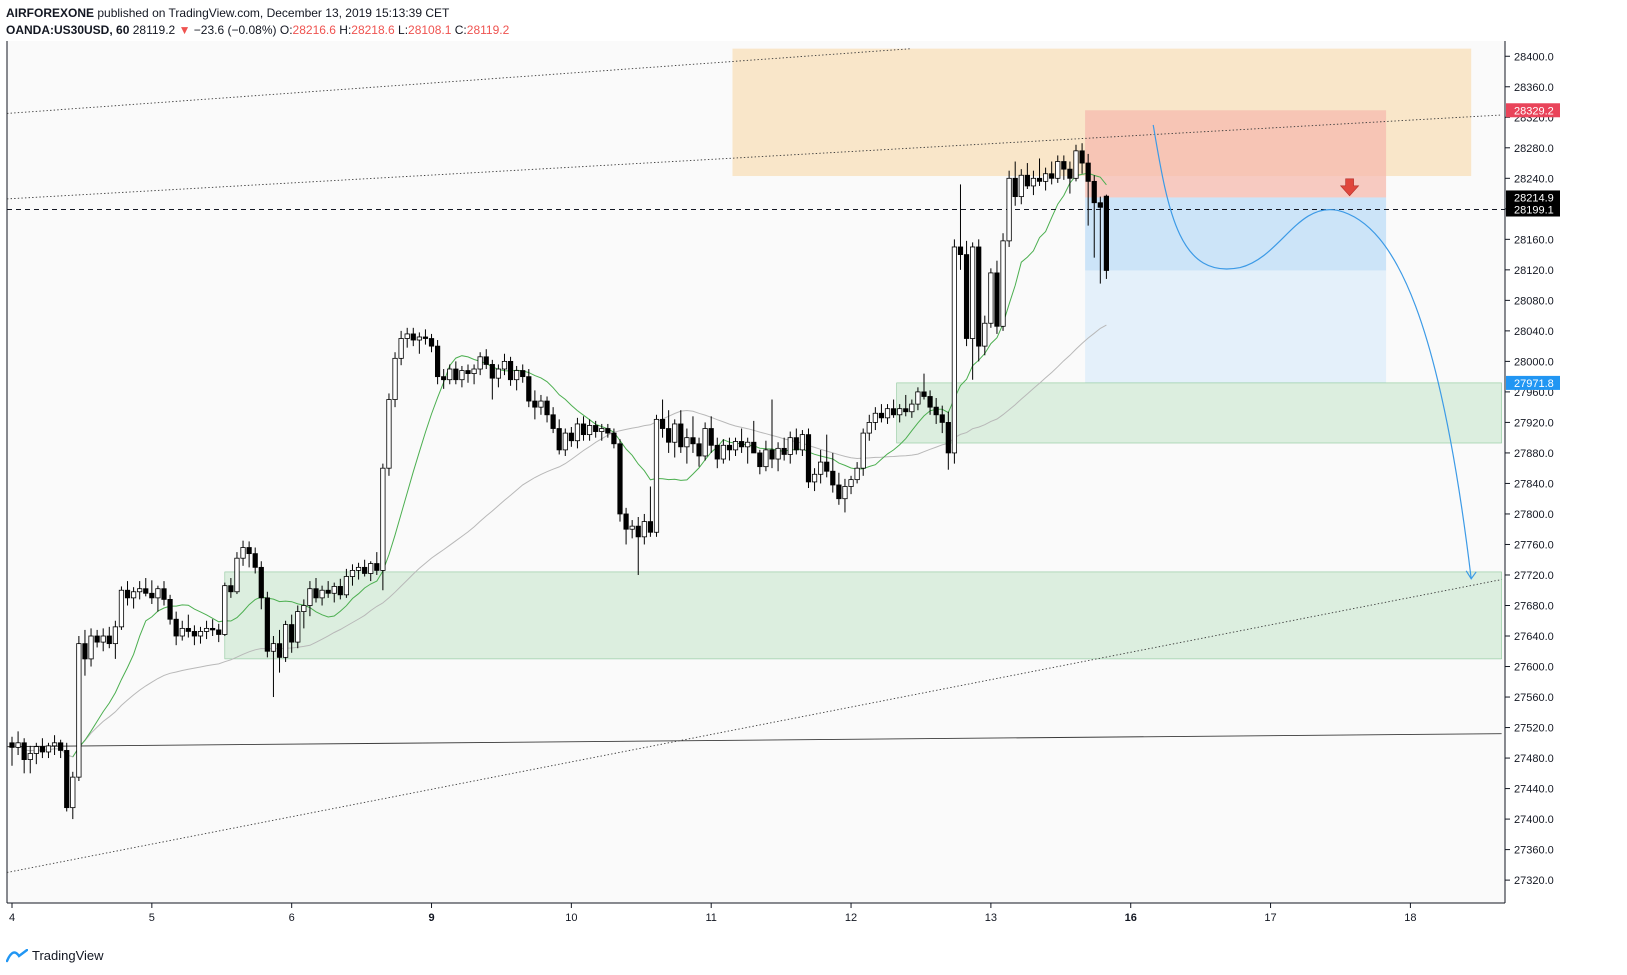  I want to click on symbol-name: OANDA:US30USD, 60, so click(68, 30).